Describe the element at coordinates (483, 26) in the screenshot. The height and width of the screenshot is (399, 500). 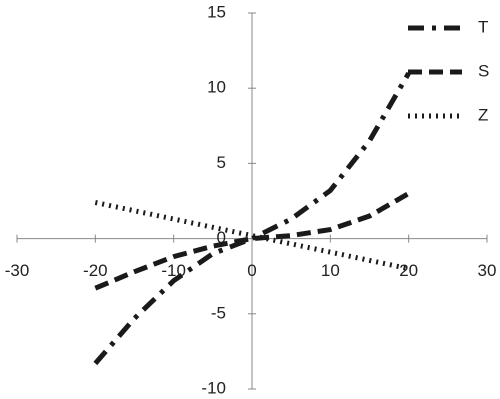
I see `legend-label: T` at that location.